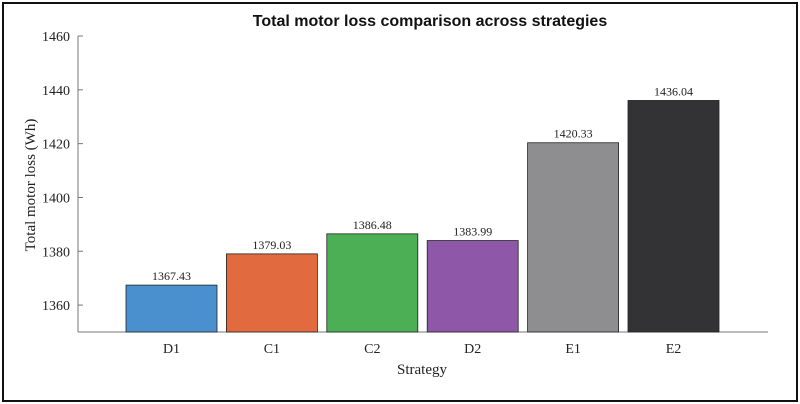  What do you see at coordinates (56, 37) in the screenshot?
I see `y-tick-label: 1460` at bounding box center [56, 37].